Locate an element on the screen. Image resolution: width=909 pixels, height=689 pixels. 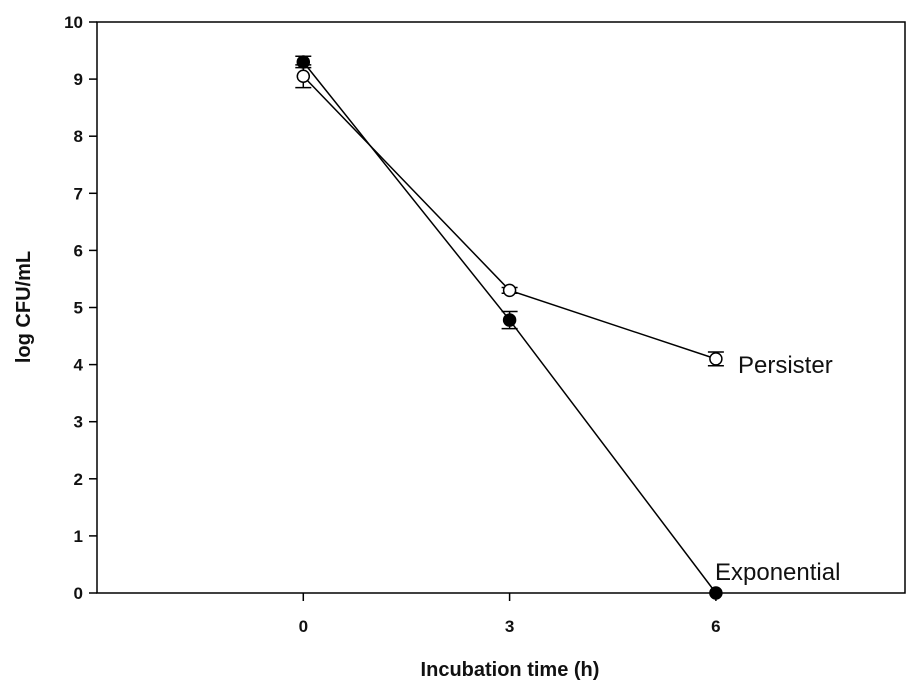
y-tick-label: 8 is located at coordinates (78, 136).